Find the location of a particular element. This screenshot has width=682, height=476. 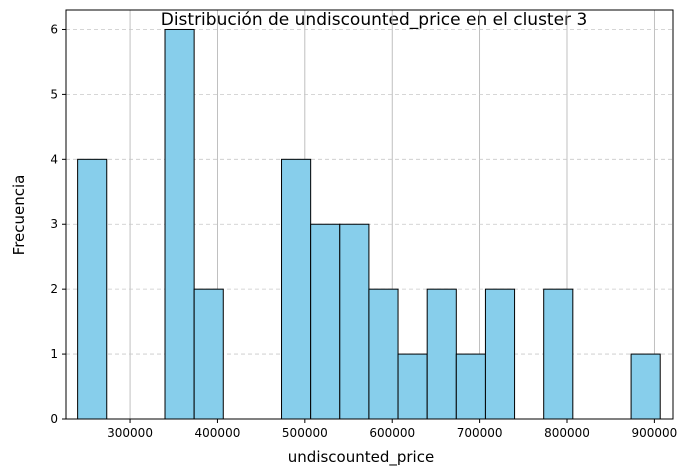

y-tick-label: 3 is located at coordinates (54, 224).